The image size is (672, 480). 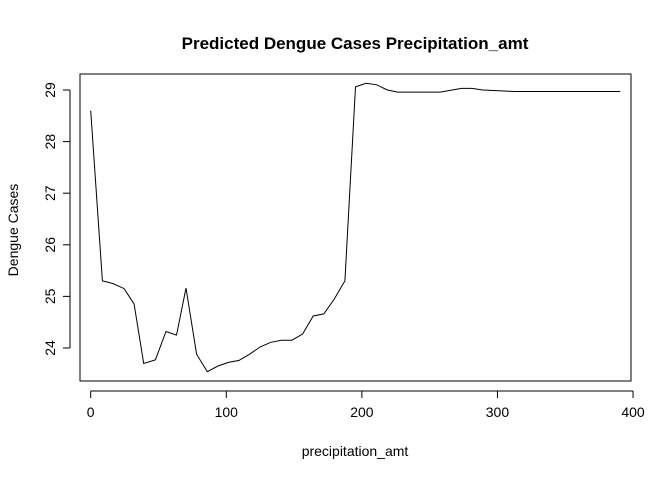 What do you see at coordinates (50, 193) in the screenshot?
I see `y-tick-label: 27` at bounding box center [50, 193].